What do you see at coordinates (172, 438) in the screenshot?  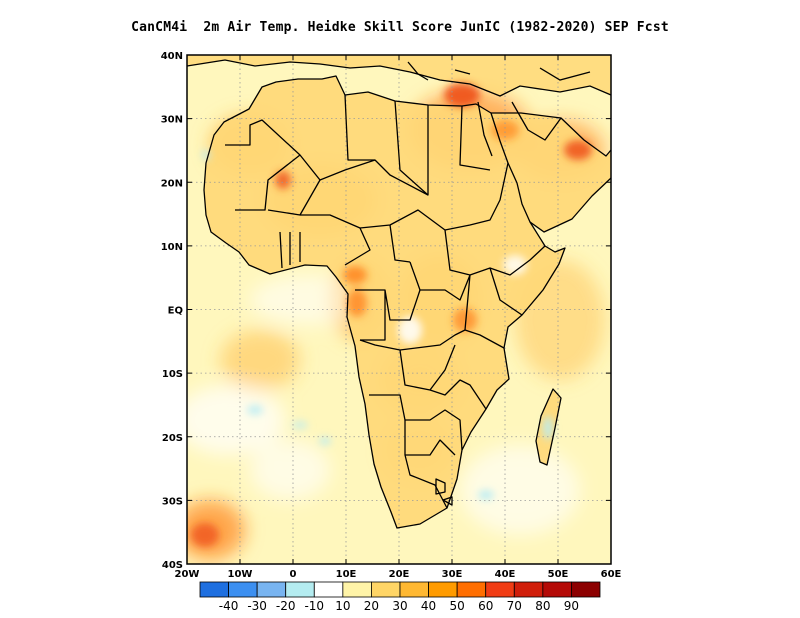 I see `lat-tick-label: 20S` at bounding box center [172, 438].